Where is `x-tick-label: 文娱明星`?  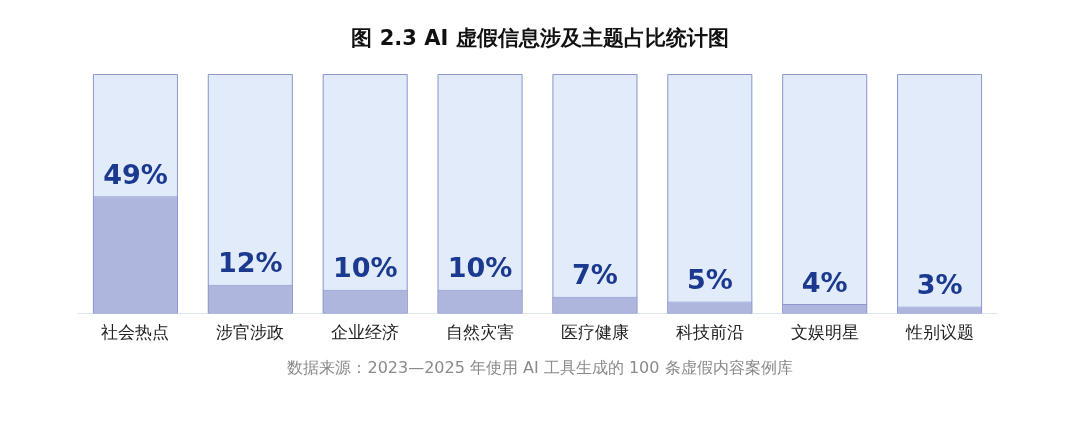
x-tick-label: 文娱明星 is located at coordinates (824, 332).